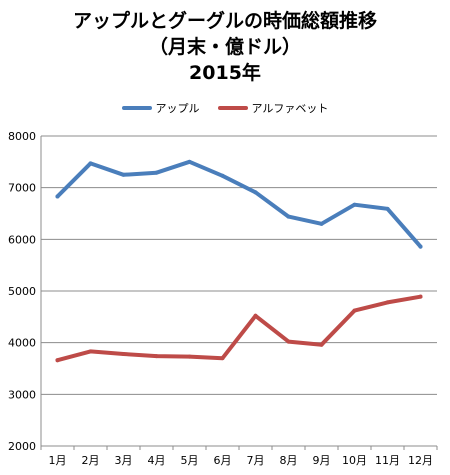 The image size is (450, 475). Describe the element at coordinates (387, 460) in the screenshot. I see `x-tick-label-10: 11月` at that location.